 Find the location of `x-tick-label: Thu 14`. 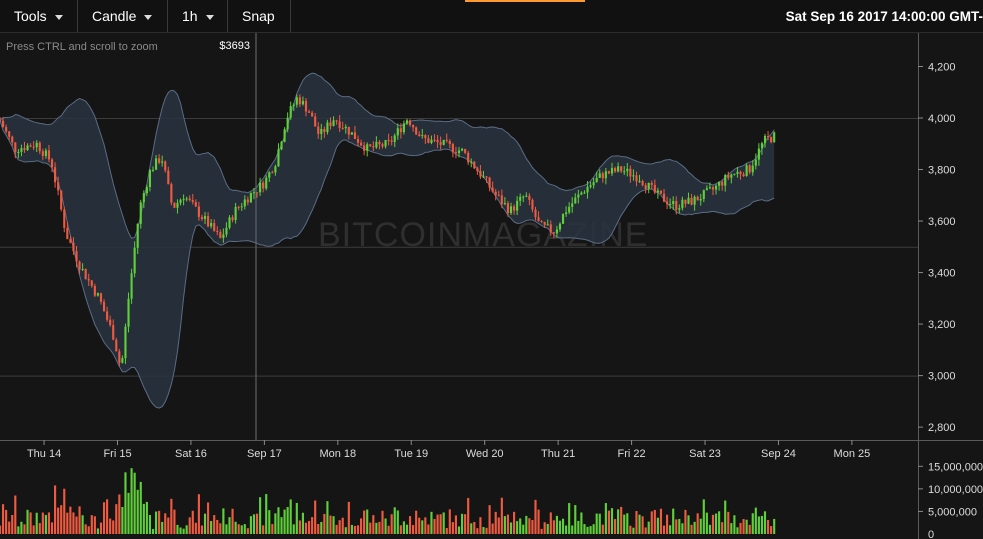

x-tick-label: Thu 14 is located at coordinates (44, 454).